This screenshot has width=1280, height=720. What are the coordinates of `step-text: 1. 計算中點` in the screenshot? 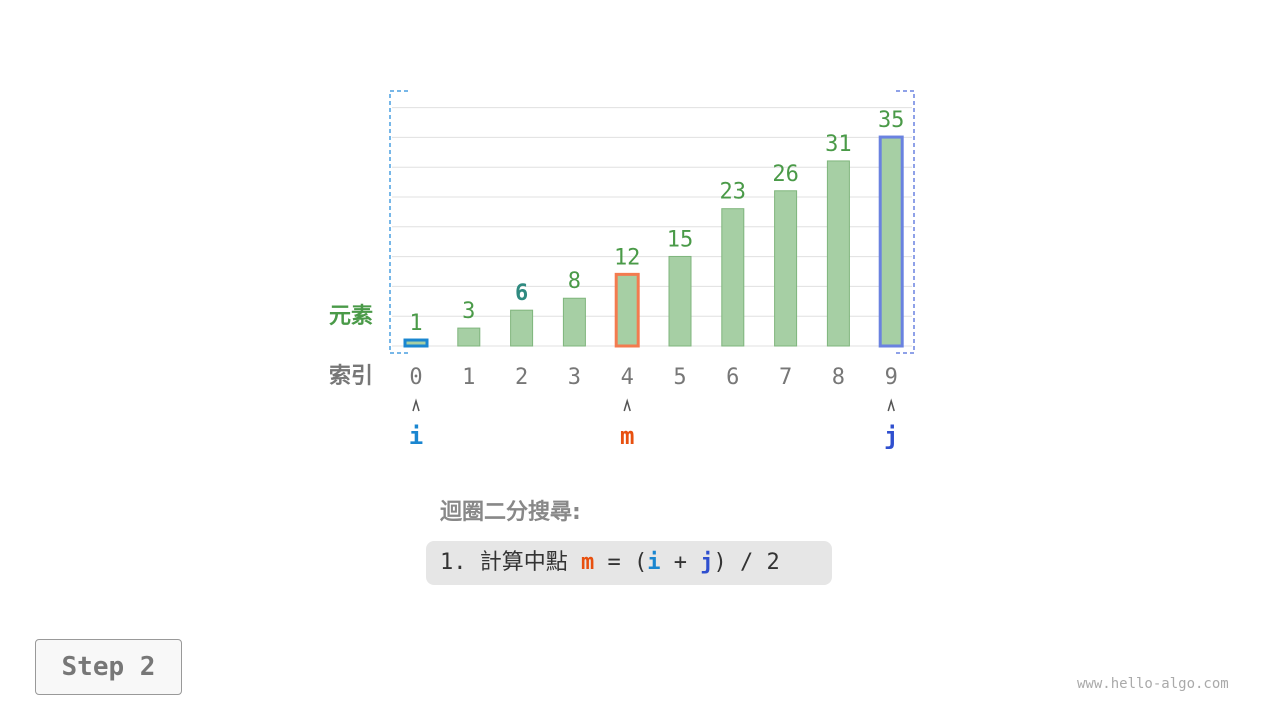 It's located at (510, 562).